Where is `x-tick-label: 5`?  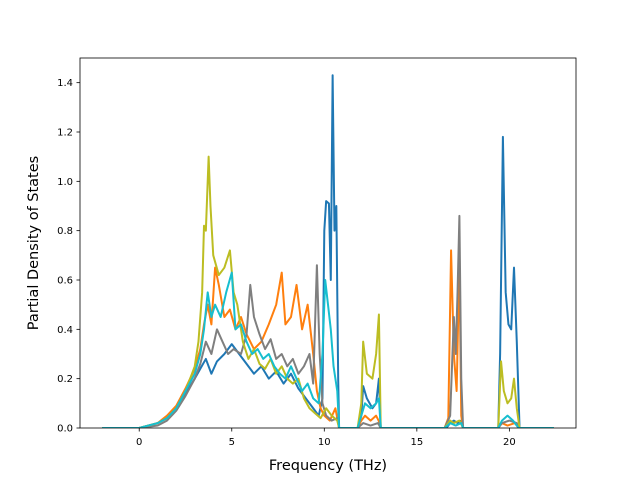 x-tick-label: 5 is located at coordinates (232, 442).